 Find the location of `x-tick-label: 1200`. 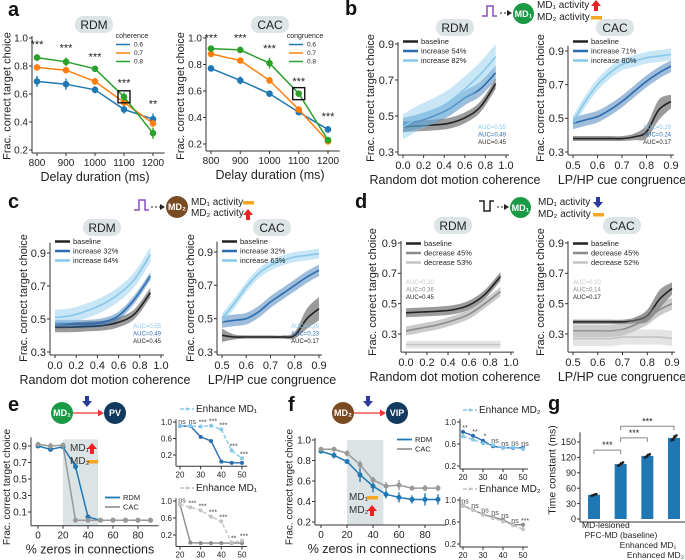

x-tick-label: 1200 is located at coordinates (328, 161).